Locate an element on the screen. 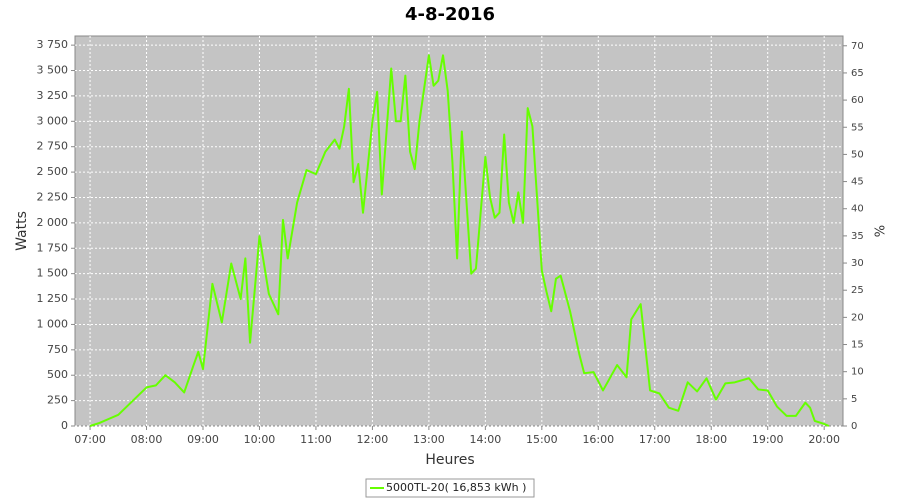 The image size is (900, 500). y2-tick-label: 20 is located at coordinates (857, 317).